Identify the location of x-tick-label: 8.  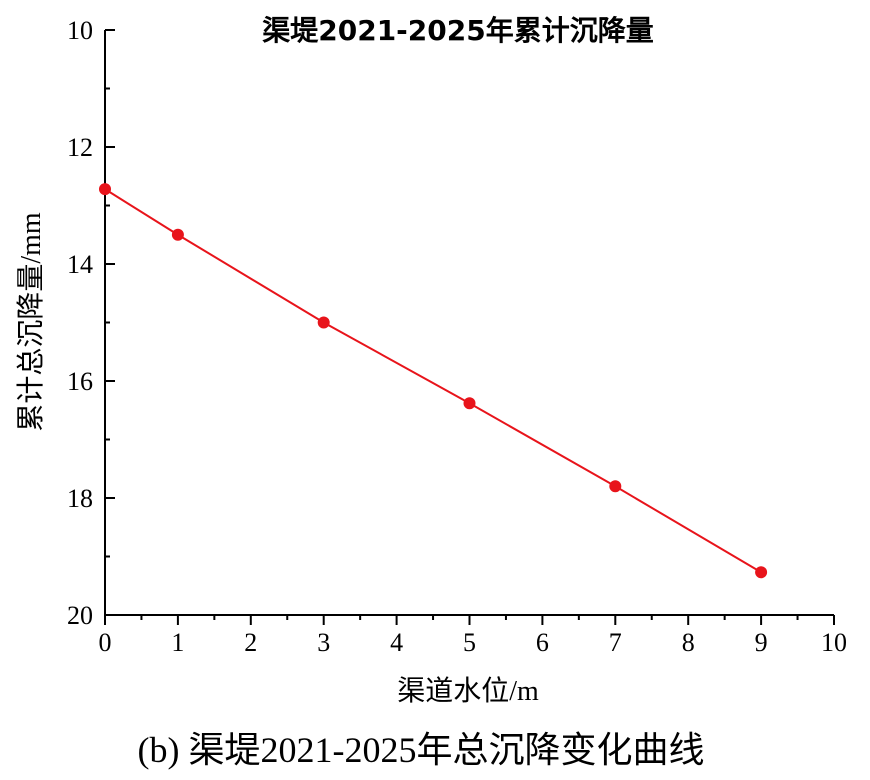
(688, 642).